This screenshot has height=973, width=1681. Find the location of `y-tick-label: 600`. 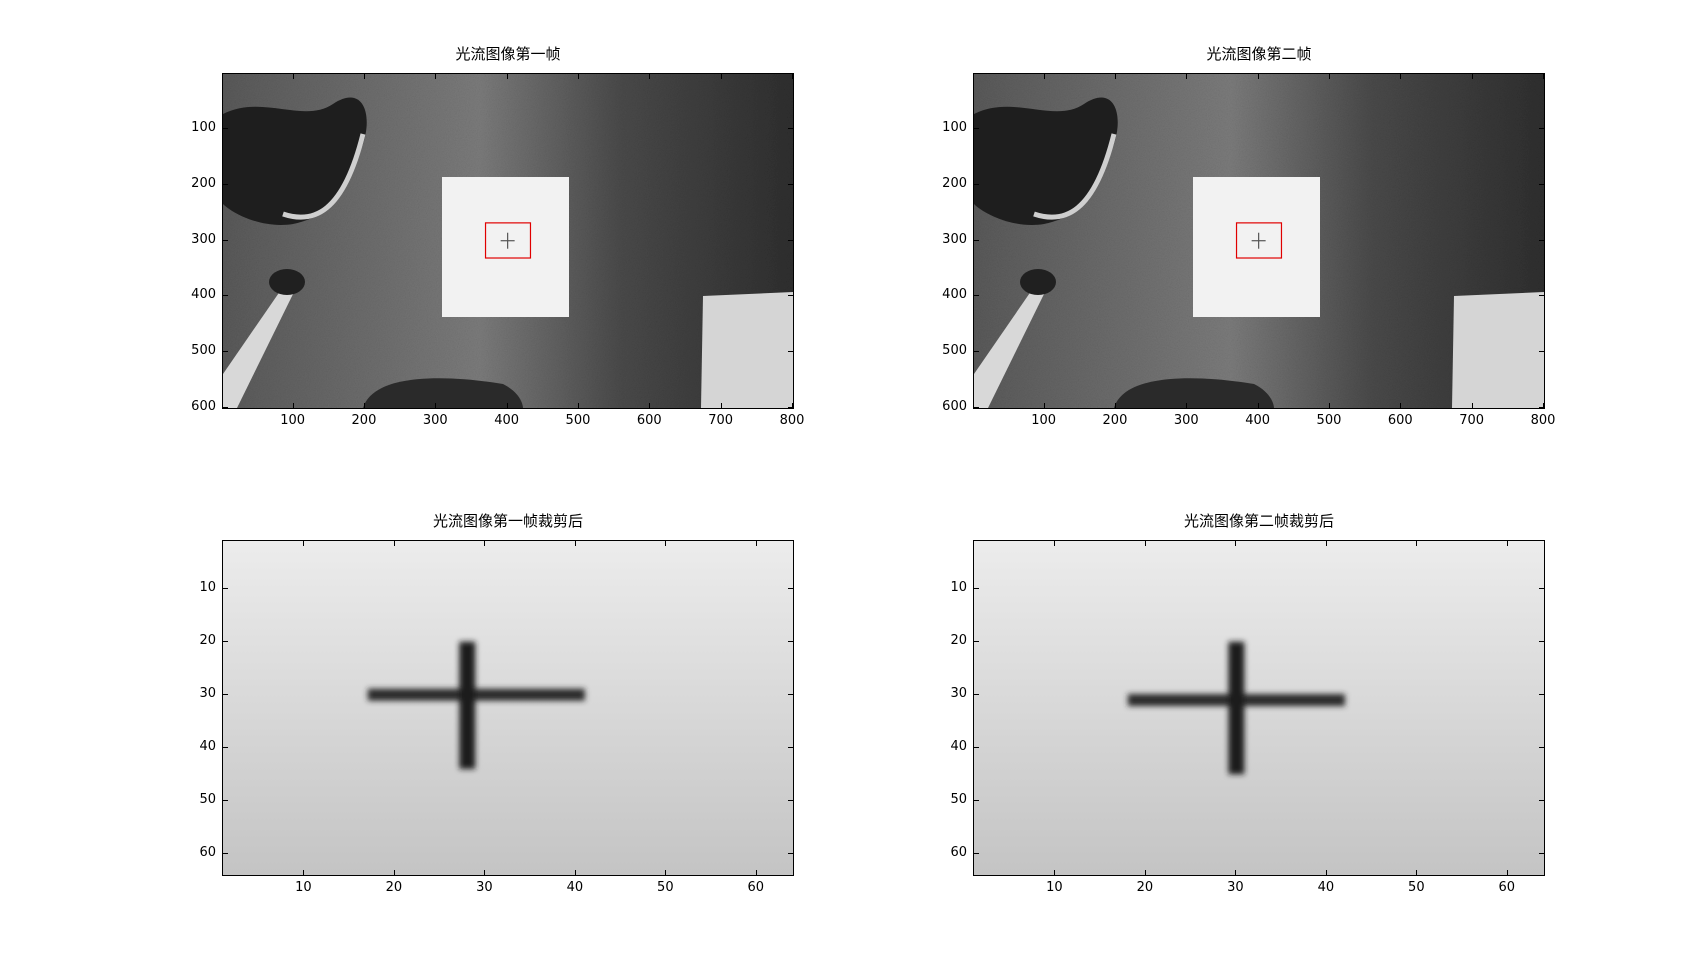

y-tick-label: 600 is located at coordinates (203, 406).